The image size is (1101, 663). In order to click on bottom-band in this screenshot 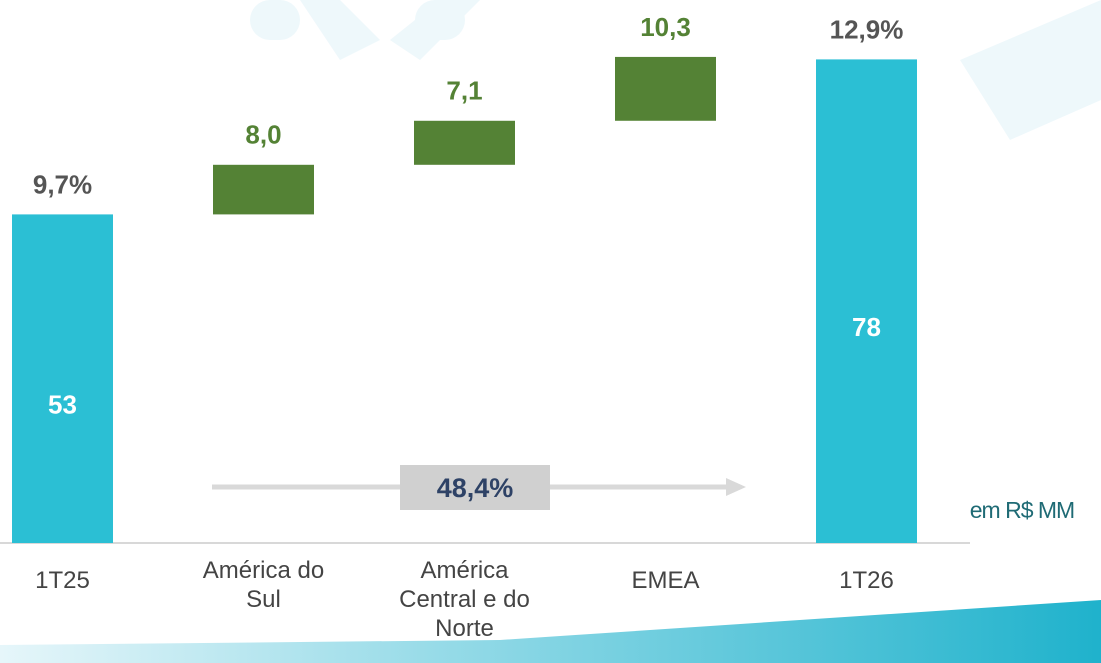, I will do `click(550, 631)`.